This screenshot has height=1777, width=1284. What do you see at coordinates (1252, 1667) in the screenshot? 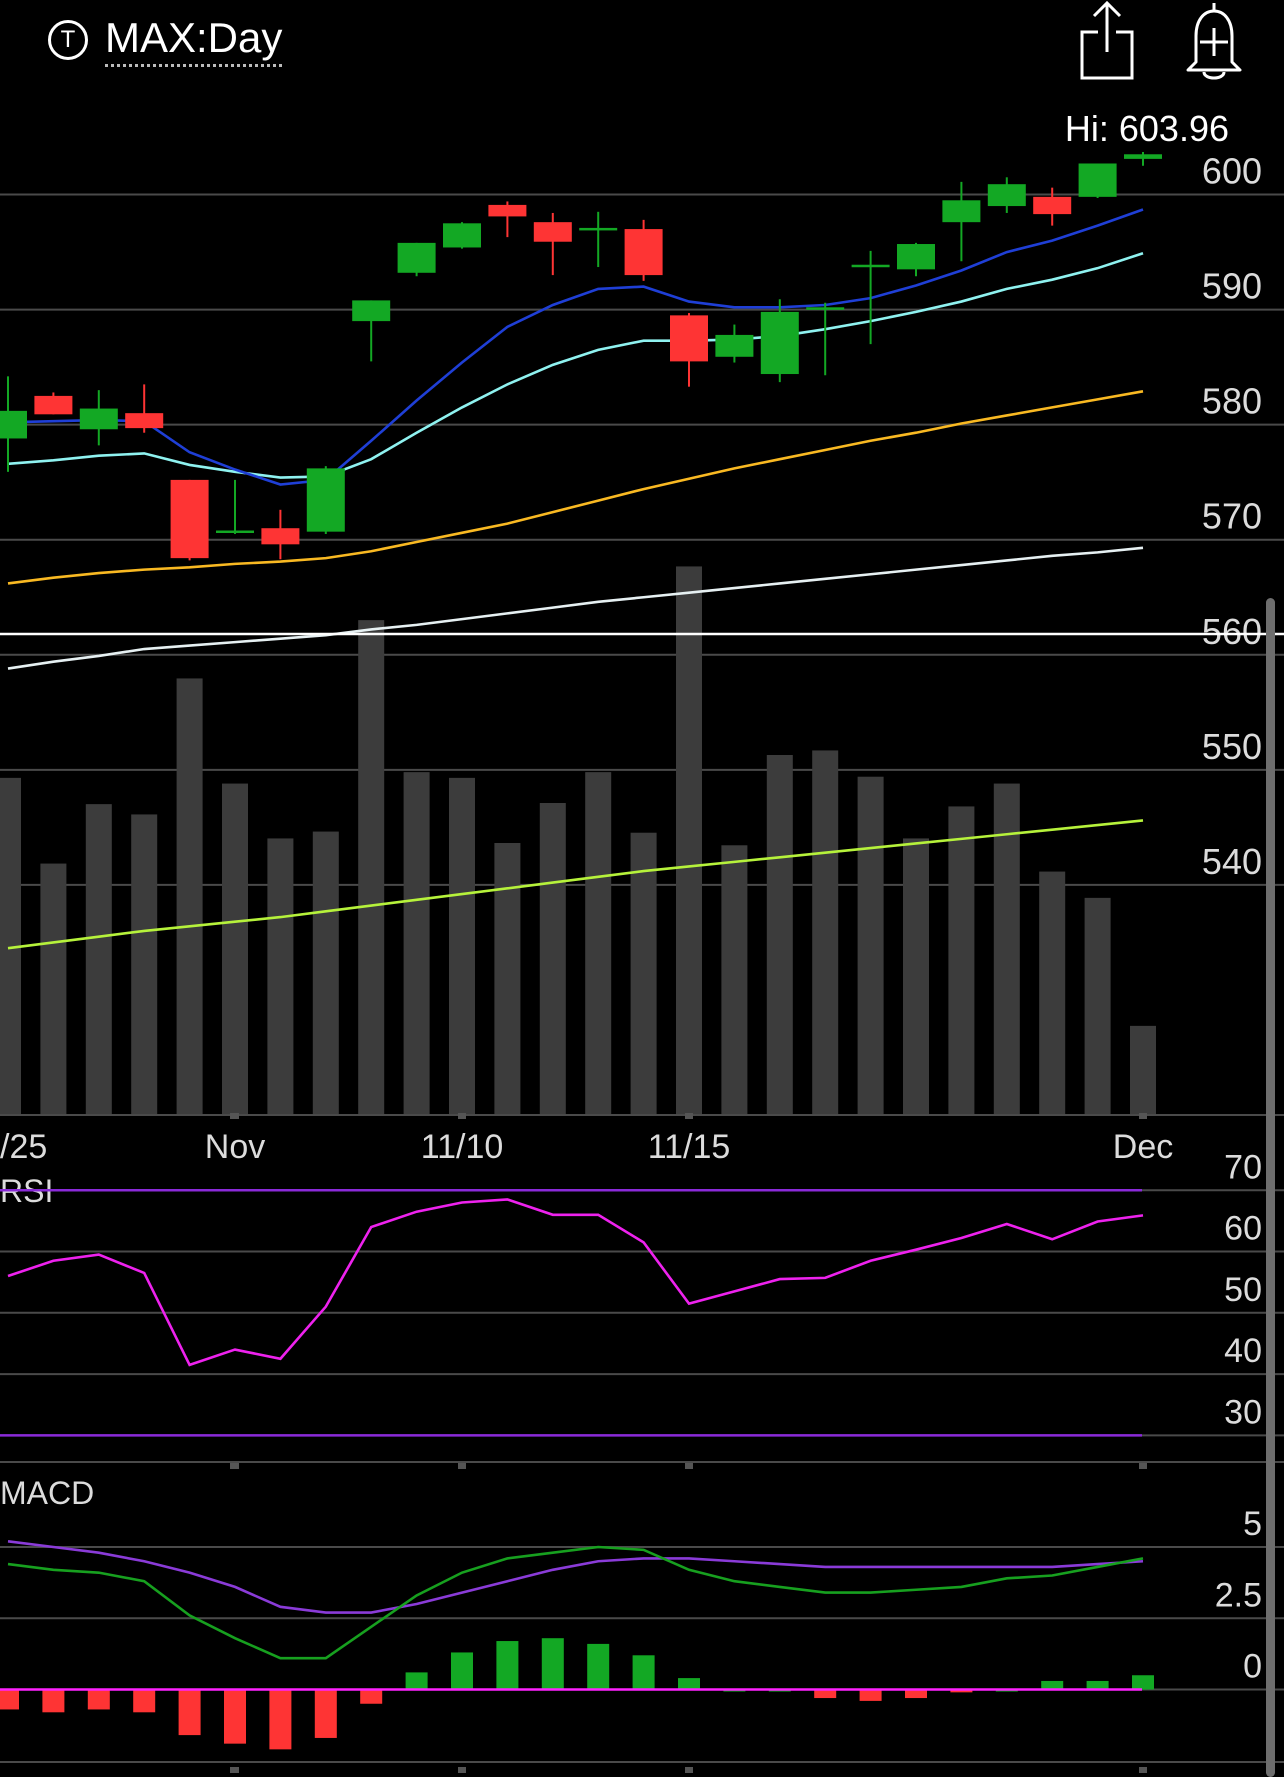
I see `macd-tick-label: 0` at bounding box center [1252, 1667].